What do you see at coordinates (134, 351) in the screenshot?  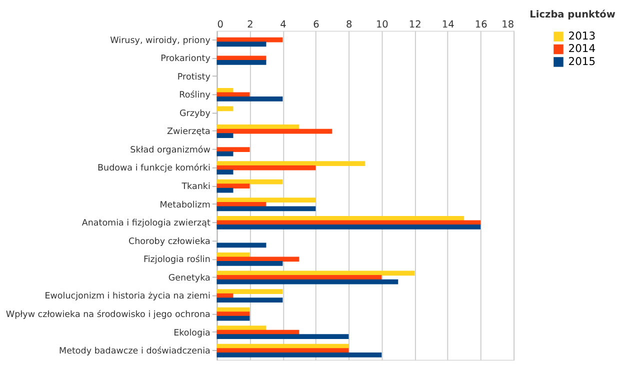 I see `y-tick-label: Metody badawcze i doświadczenia` at bounding box center [134, 351].